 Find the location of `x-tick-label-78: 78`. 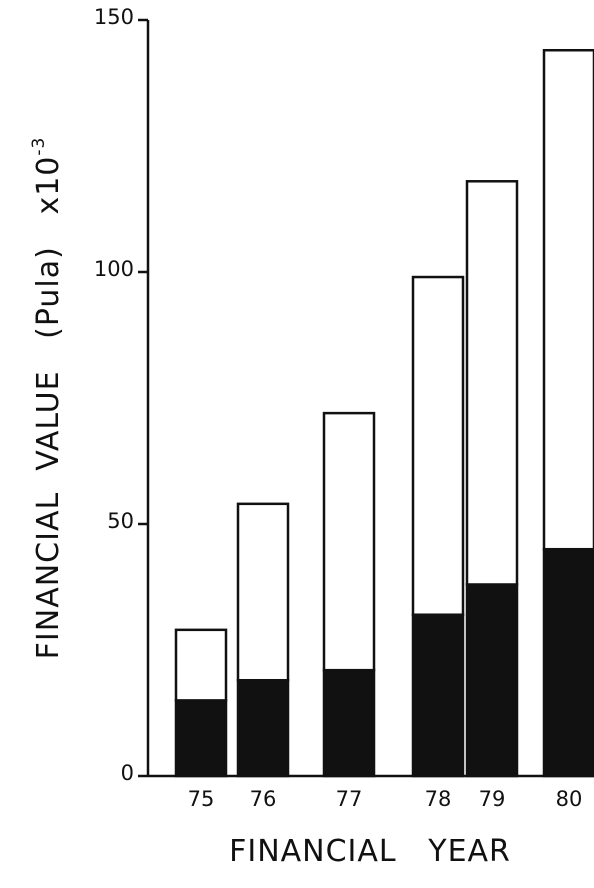

x-tick-label-78: 78 is located at coordinates (438, 799).